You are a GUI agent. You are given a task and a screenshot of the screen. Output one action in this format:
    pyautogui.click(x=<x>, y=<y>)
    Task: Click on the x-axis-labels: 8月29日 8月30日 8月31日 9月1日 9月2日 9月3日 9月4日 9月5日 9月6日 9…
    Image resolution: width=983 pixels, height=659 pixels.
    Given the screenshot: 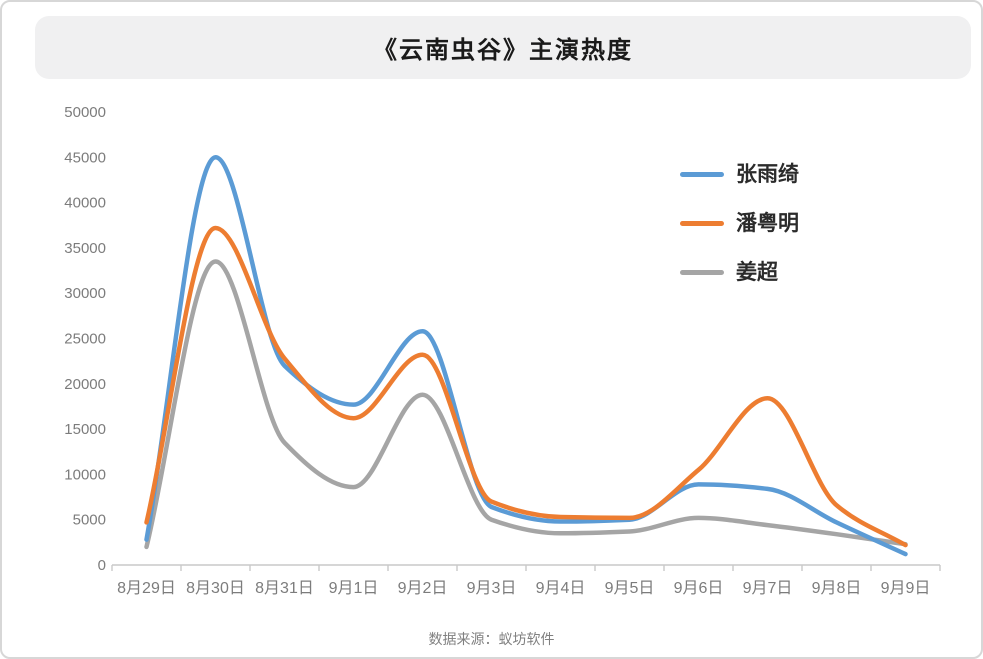 What is the action you would take?
    pyautogui.click(x=523, y=588)
    